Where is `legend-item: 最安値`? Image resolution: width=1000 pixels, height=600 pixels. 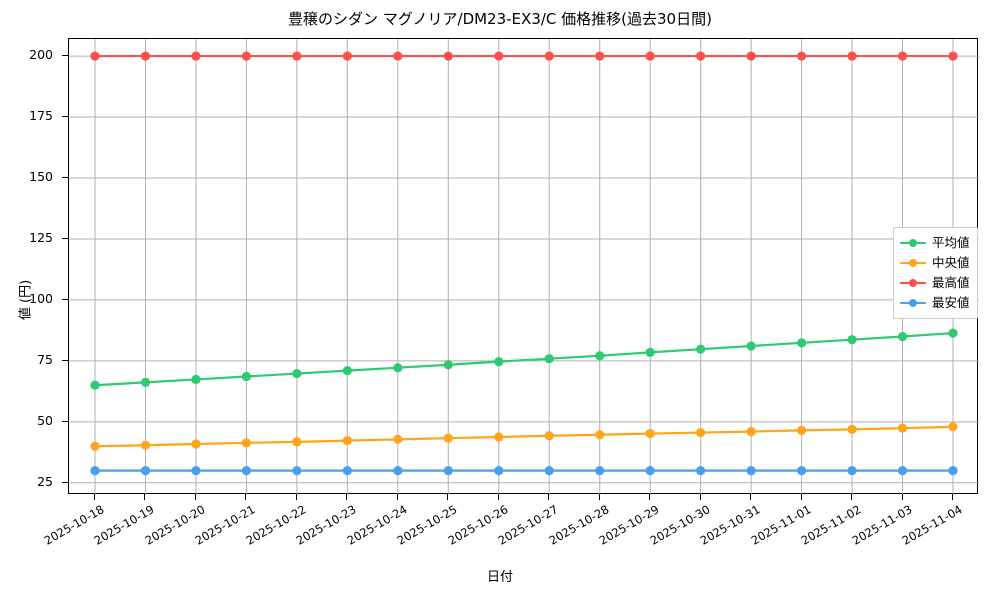
legend-item: 最安値 is located at coordinates (935, 303).